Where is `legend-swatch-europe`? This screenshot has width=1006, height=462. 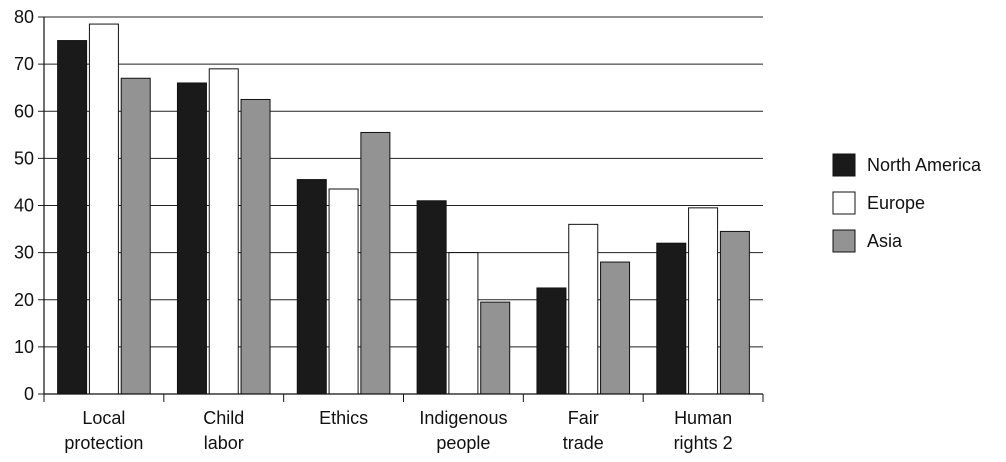
legend-swatch-europe is located at coordinates (844, 203).